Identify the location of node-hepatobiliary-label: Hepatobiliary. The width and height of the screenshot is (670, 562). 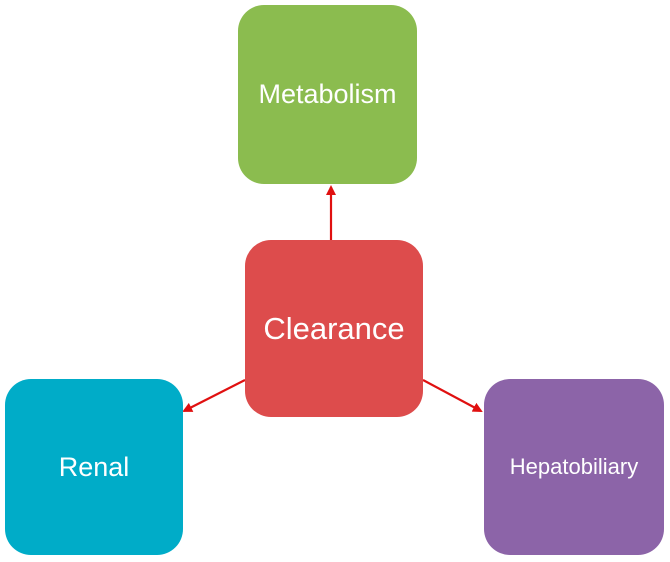
(574, 466).